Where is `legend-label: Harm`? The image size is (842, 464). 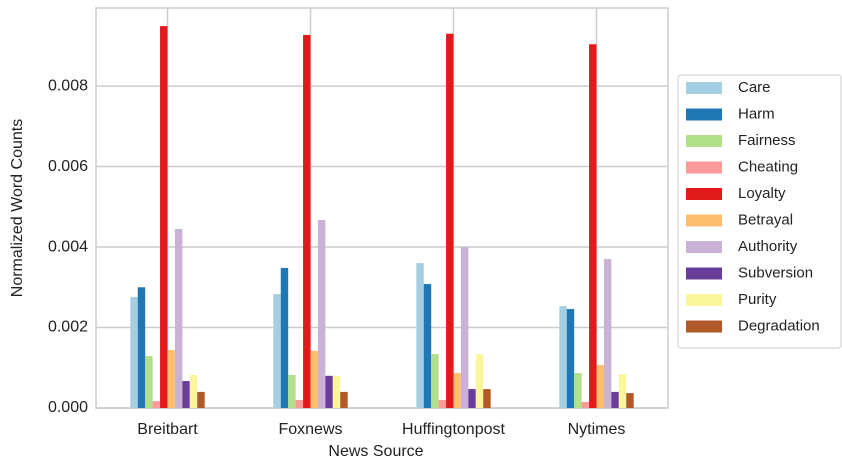 legend-label: Harm is located at coordinates (756, 113).